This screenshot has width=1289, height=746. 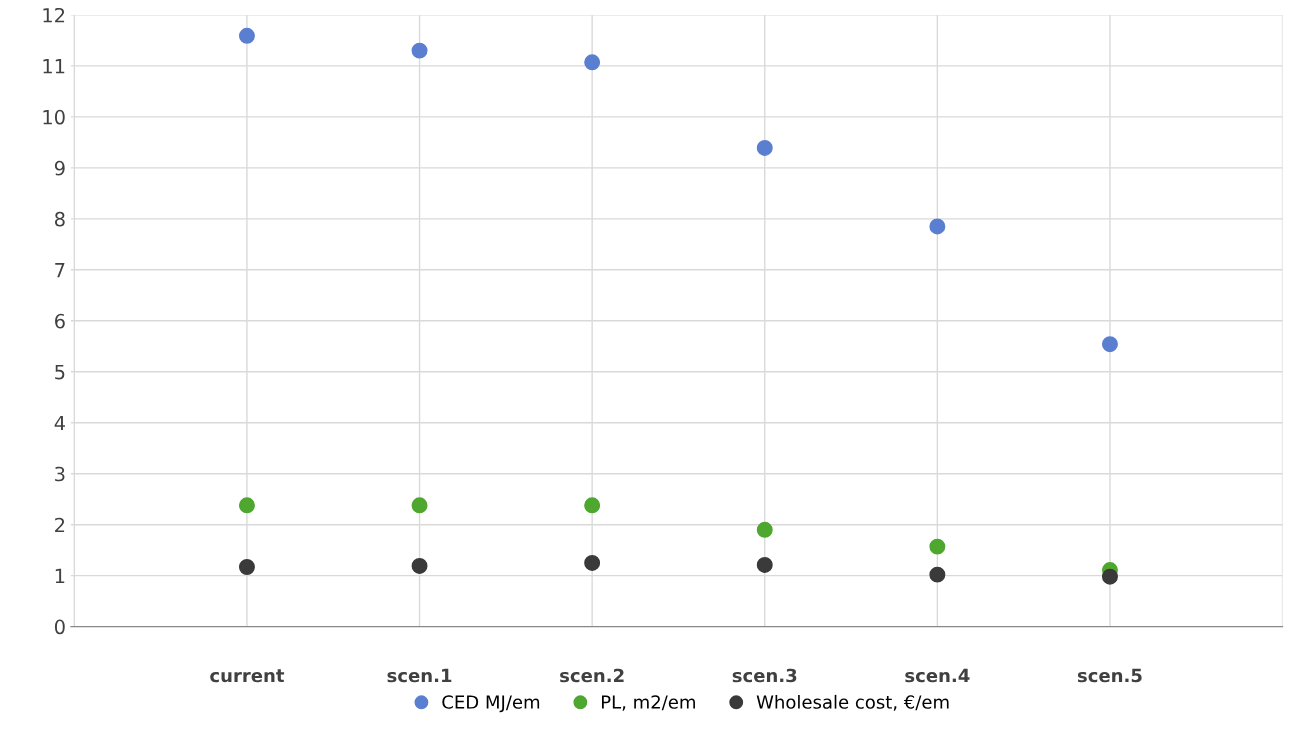 What do you see at coordinates (60, 321) in the screenshot?
I see `y-tick-label: 6` at bounding box center [60, 321].